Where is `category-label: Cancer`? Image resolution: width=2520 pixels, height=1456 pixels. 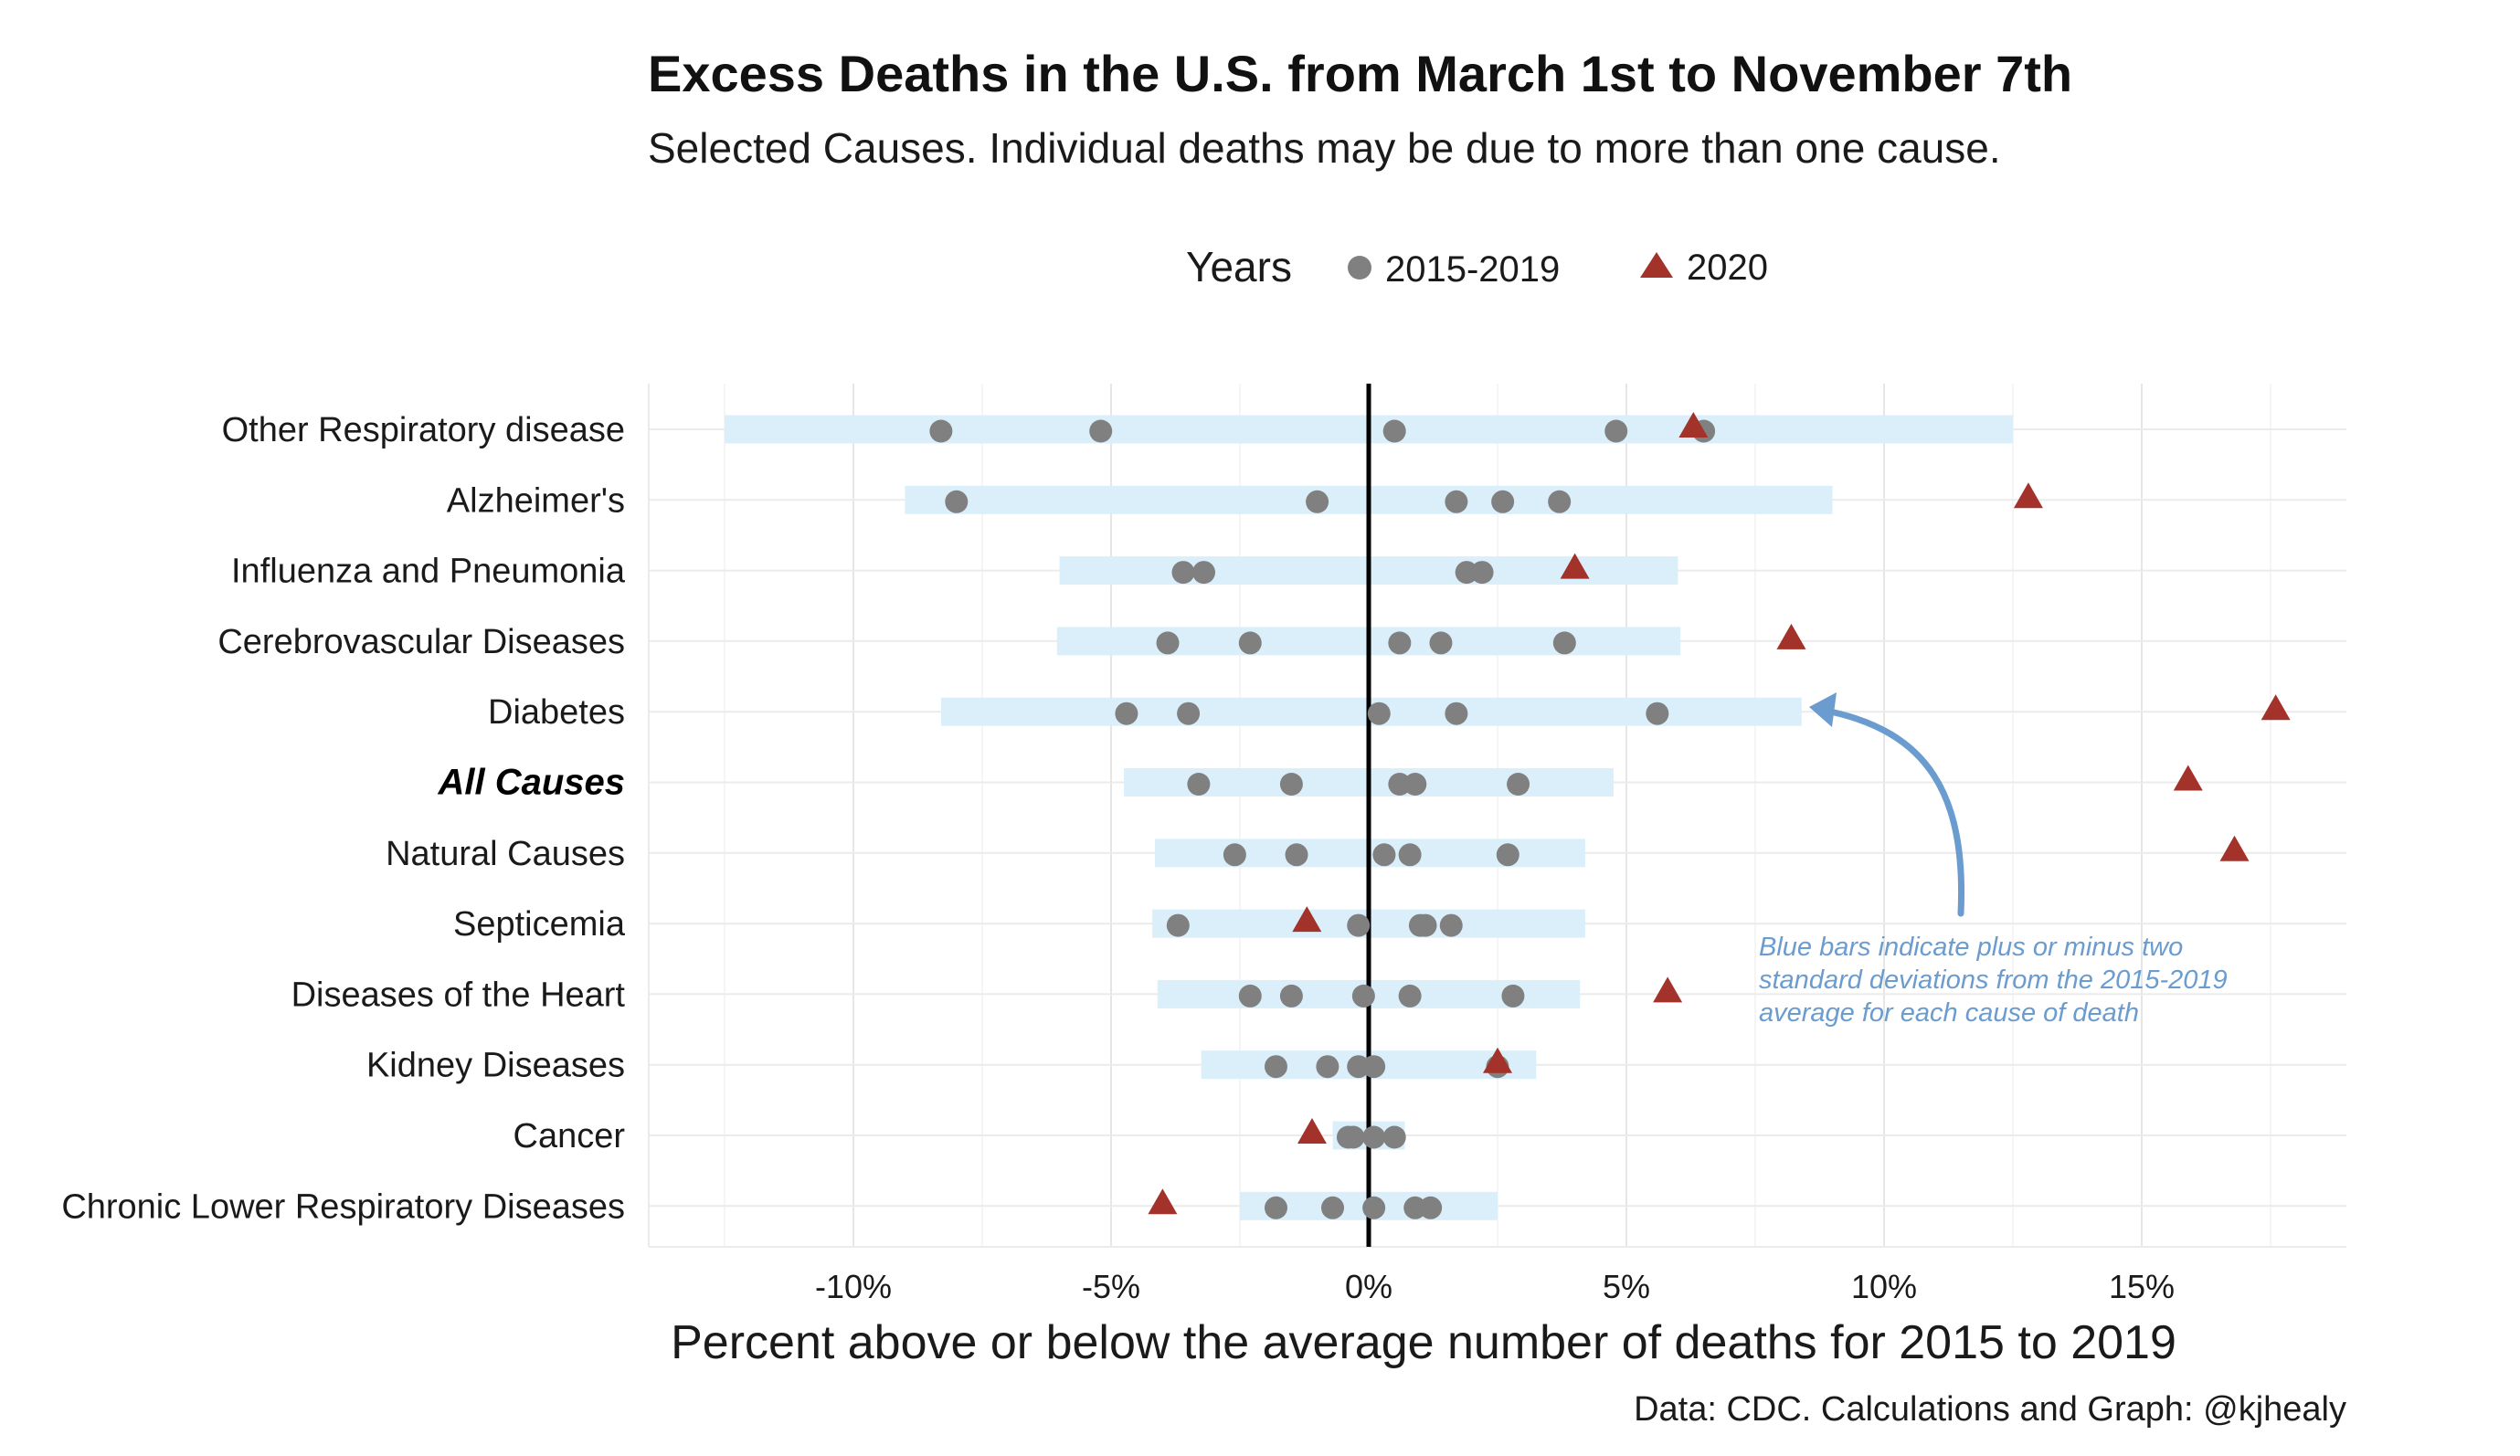 category-label: Cancer is located at coordinates (570, 1136).